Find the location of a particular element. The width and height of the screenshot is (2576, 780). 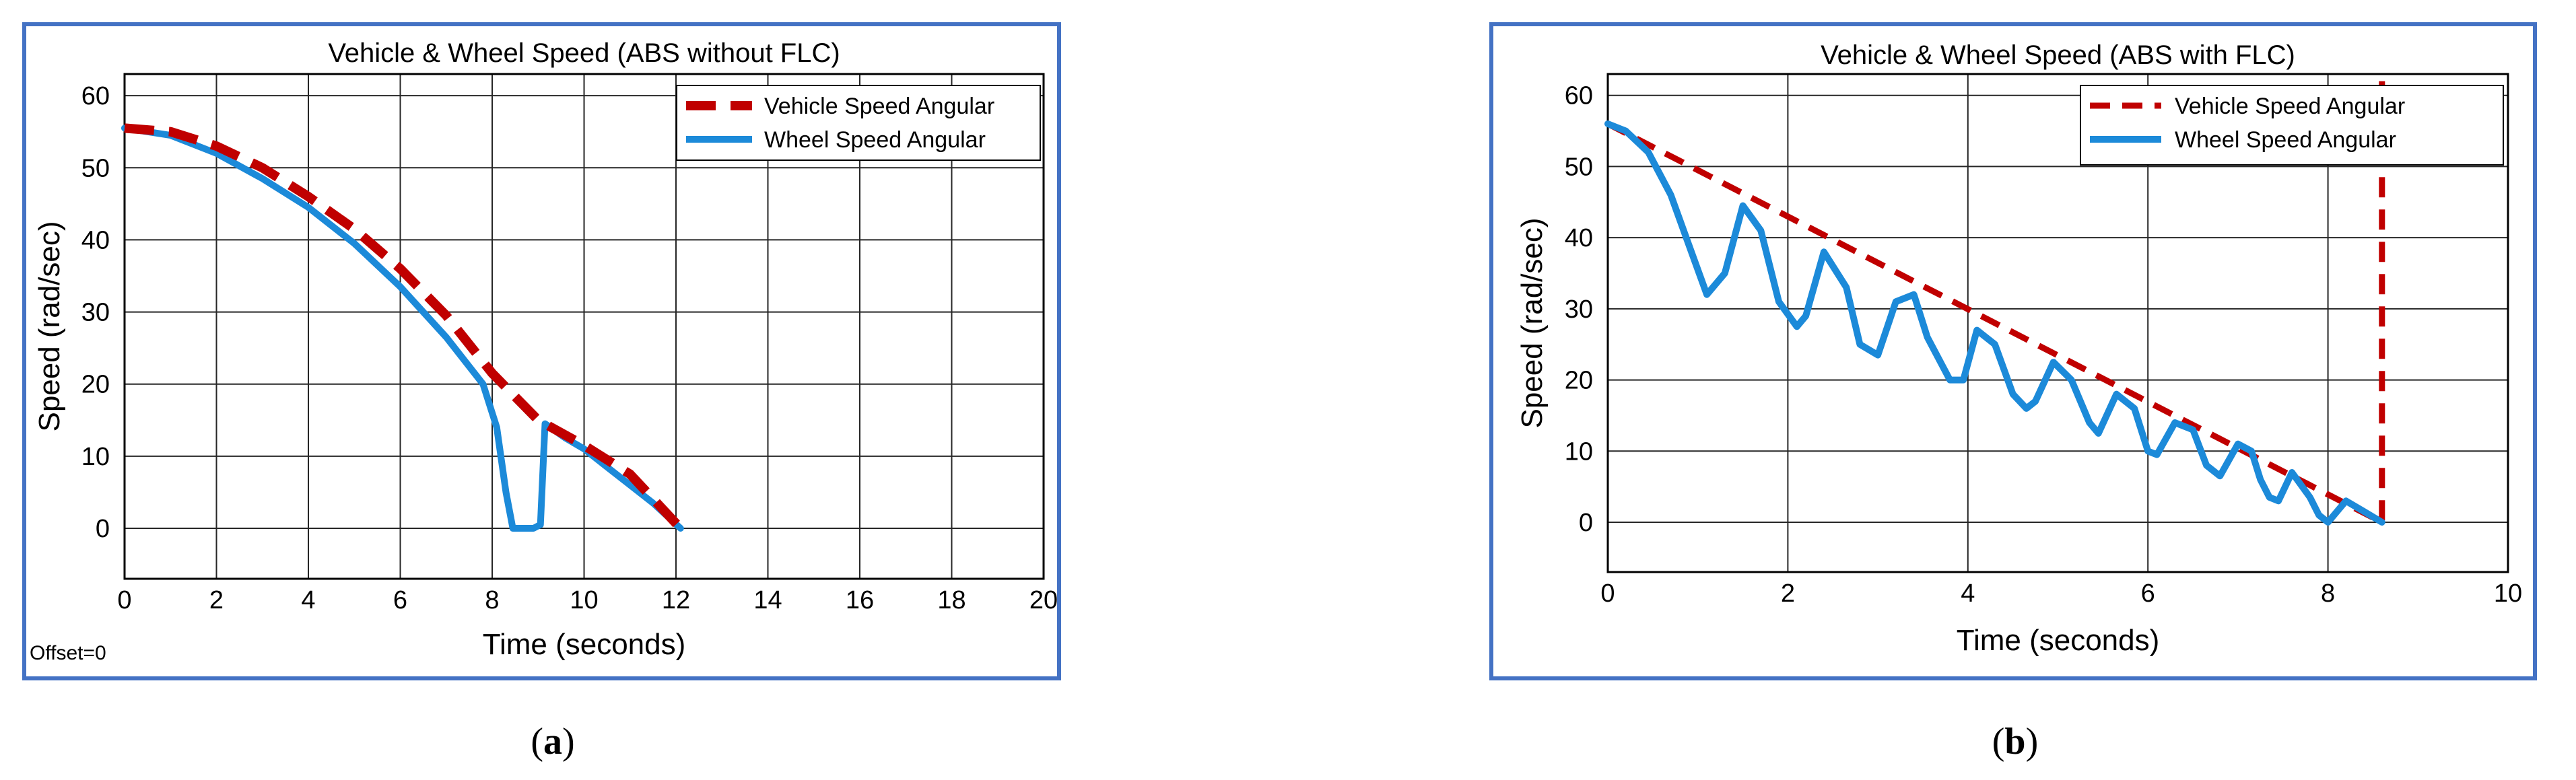

caption-letter: b is located at coordinates (2015, 742).